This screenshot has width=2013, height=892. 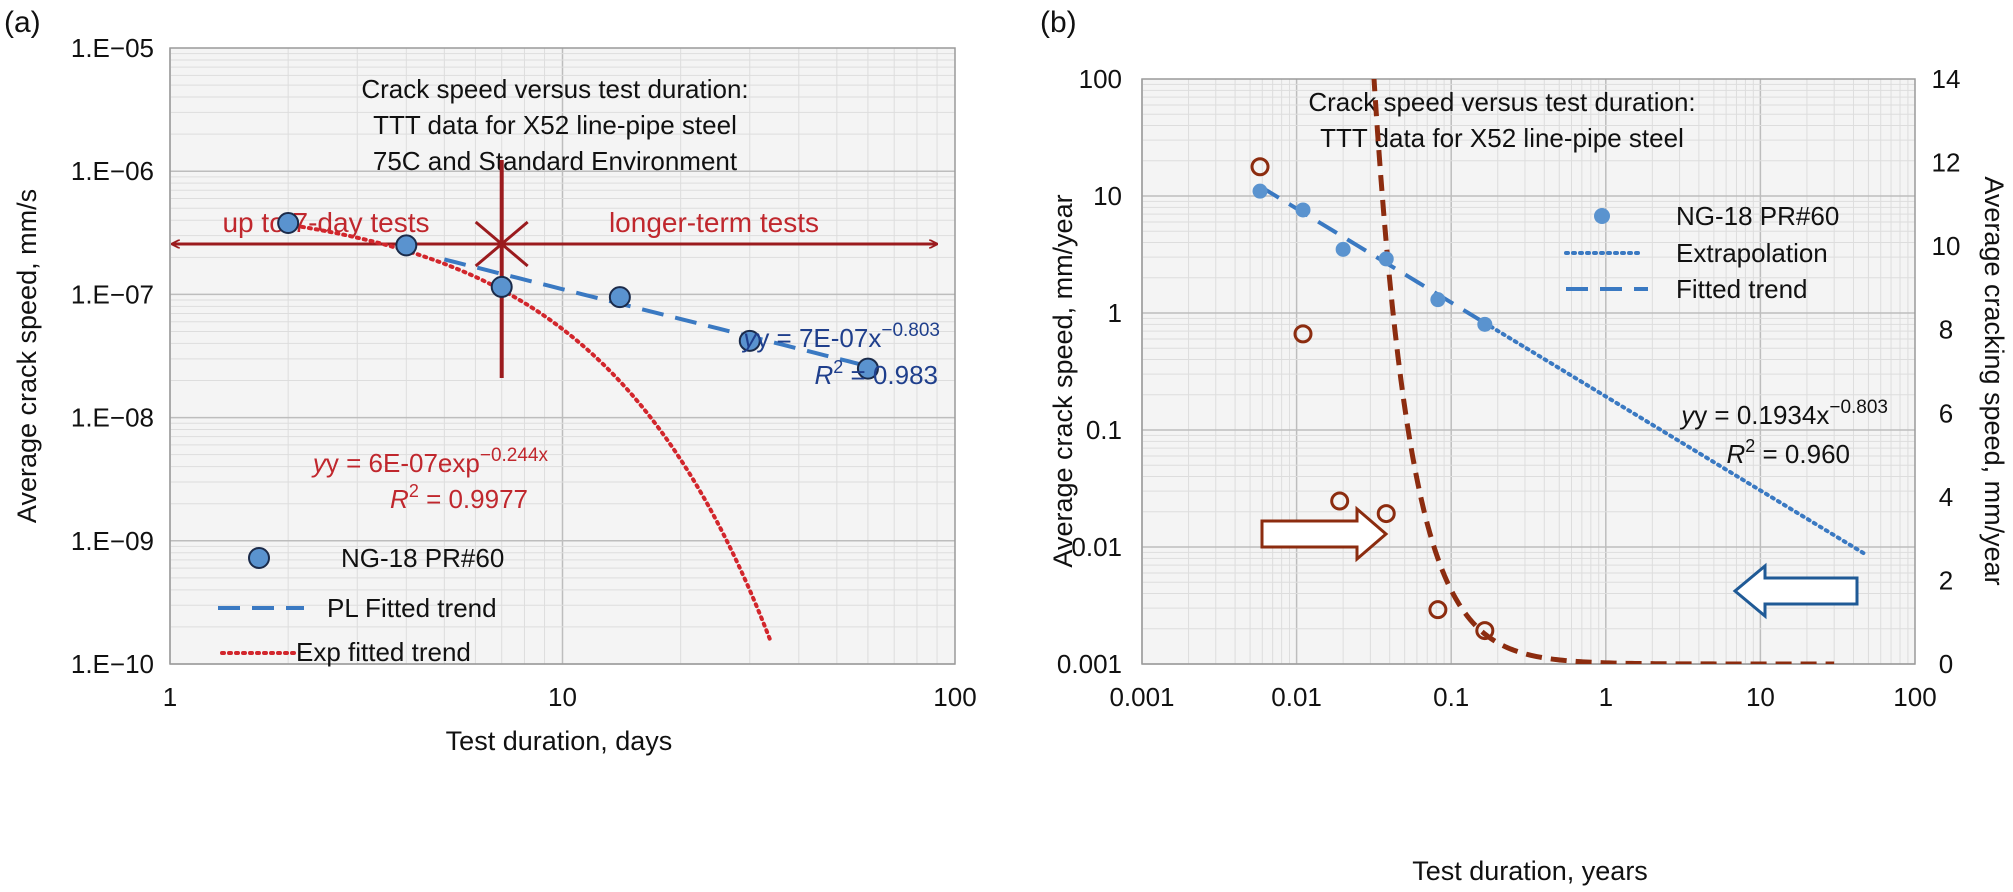 What do you see at coordinates (562, 697) in the screenshot?
I see `panel-a-x-tick-label: 10` at bounding box center [562, 697].